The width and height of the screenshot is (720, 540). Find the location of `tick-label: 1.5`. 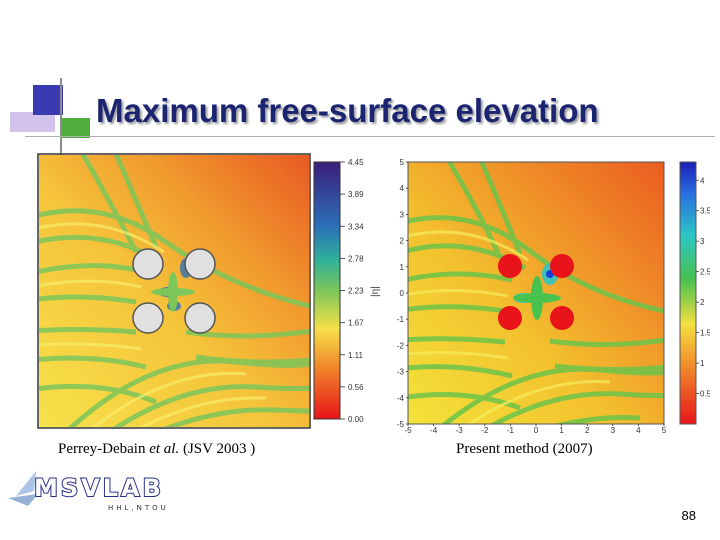

tick-label: 1.5 is located at coordinates (705, 333).